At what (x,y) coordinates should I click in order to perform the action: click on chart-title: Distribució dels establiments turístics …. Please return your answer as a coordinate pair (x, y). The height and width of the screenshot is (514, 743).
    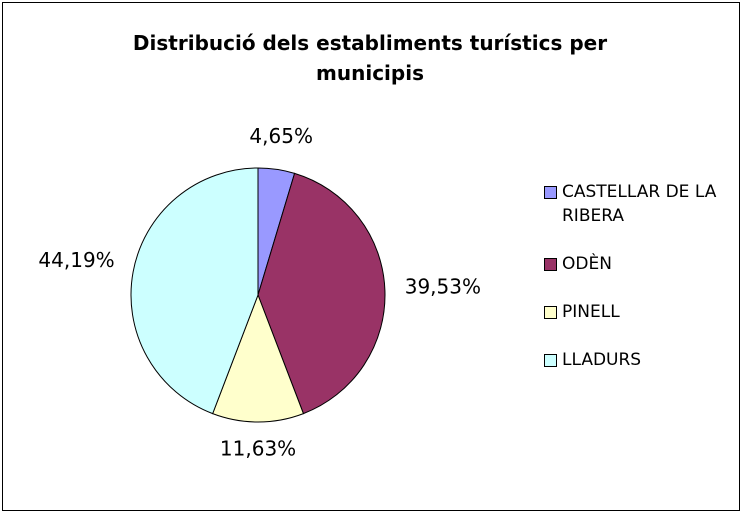
    Looking at the image, I should click on (370, 58).